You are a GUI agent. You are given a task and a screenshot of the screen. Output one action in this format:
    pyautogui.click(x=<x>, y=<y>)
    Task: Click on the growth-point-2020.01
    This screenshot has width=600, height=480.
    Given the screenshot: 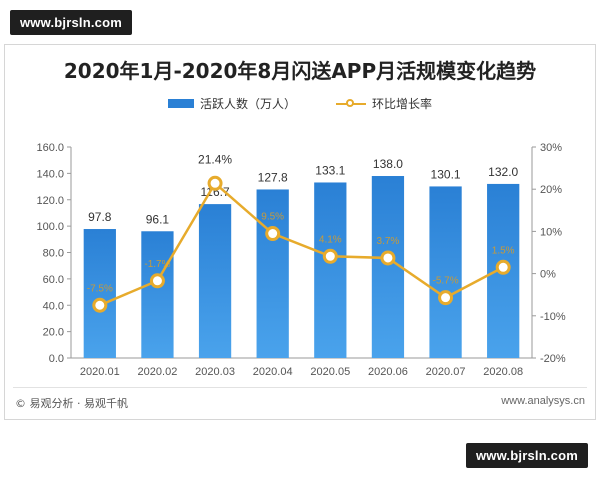 What is the action you would take?
    pyautogui.click(x=100, y=305)
    